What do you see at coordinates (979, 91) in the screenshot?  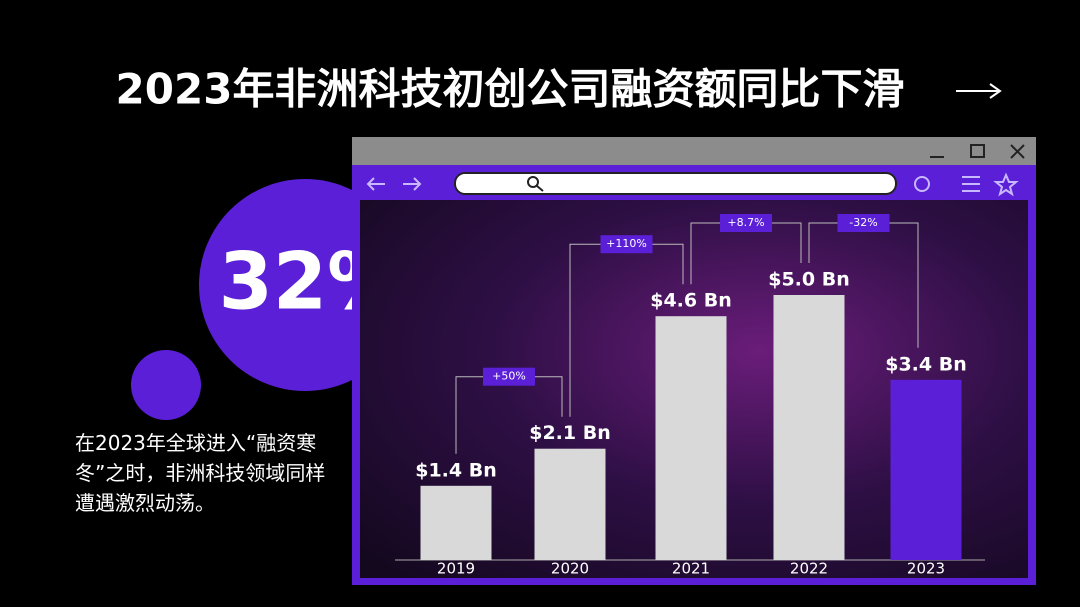 I see `arrow-icon` at bounding box center [979, 91].